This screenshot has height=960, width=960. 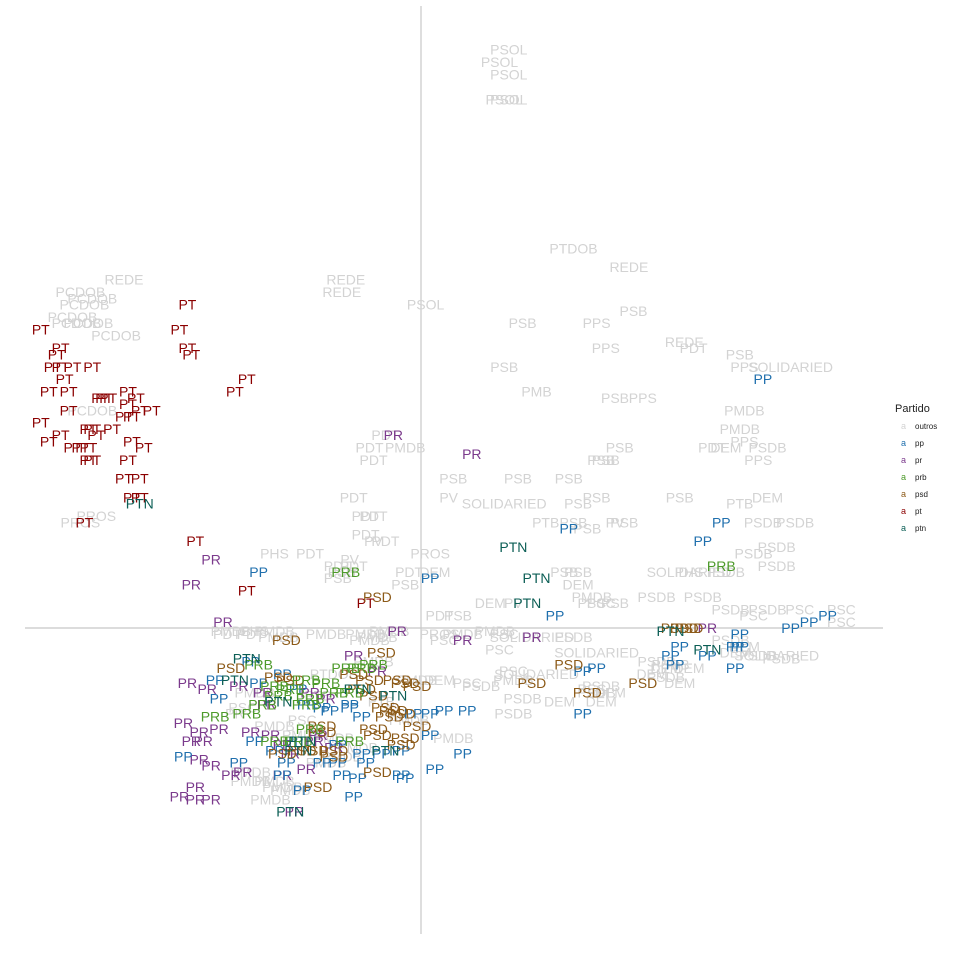 I want to click on legend-label-prb: prb, so click(x=921, y=477).